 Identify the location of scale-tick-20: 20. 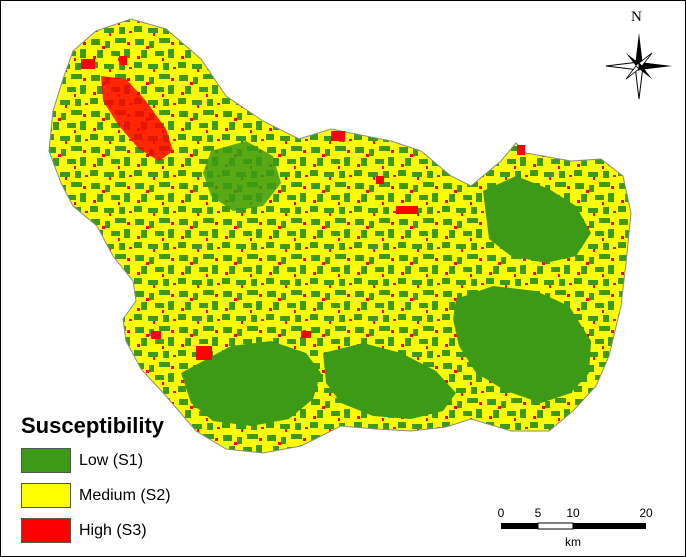
(646, 513).